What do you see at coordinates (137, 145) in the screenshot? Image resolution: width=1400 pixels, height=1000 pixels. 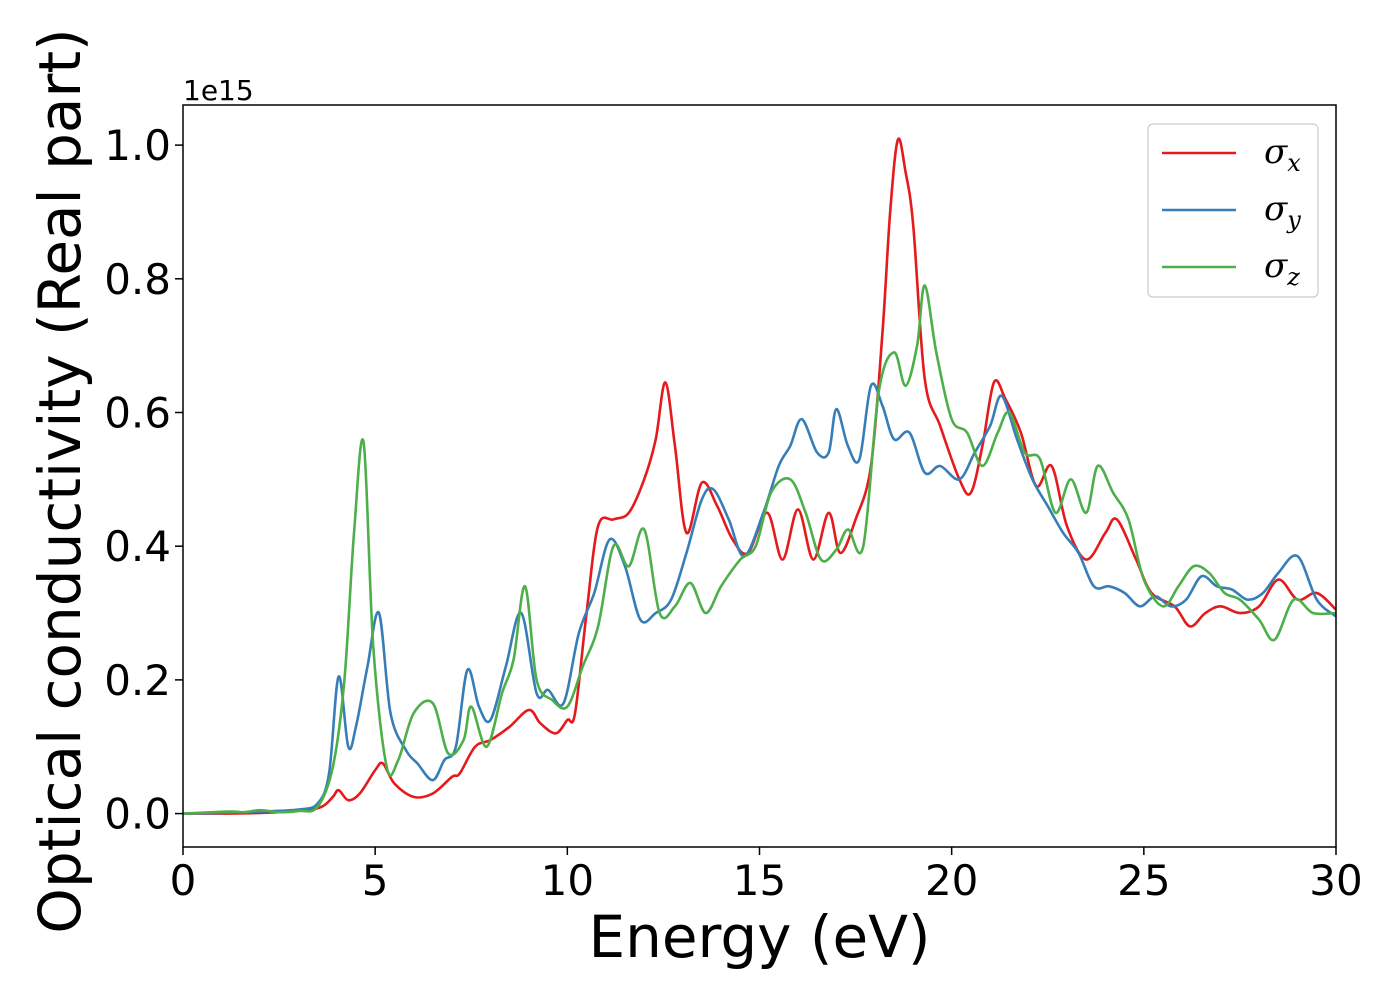 I see `y-tick-label: 1.0` at bounding box center [137, 145].